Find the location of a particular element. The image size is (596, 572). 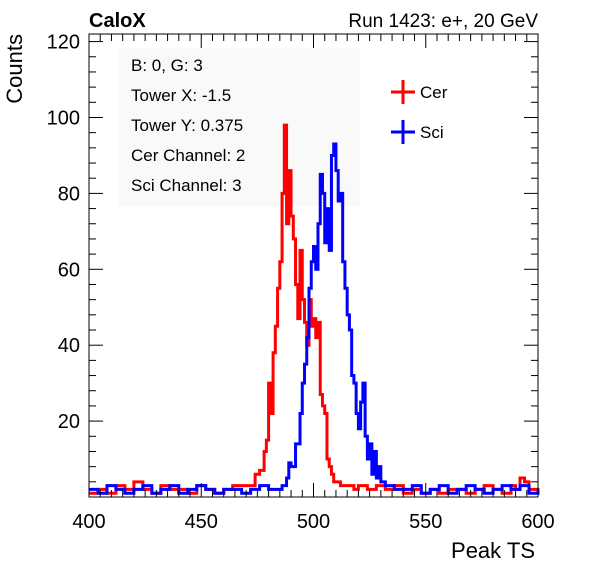

legend-entry-sci: Sci is located at coordinates (417, 132).